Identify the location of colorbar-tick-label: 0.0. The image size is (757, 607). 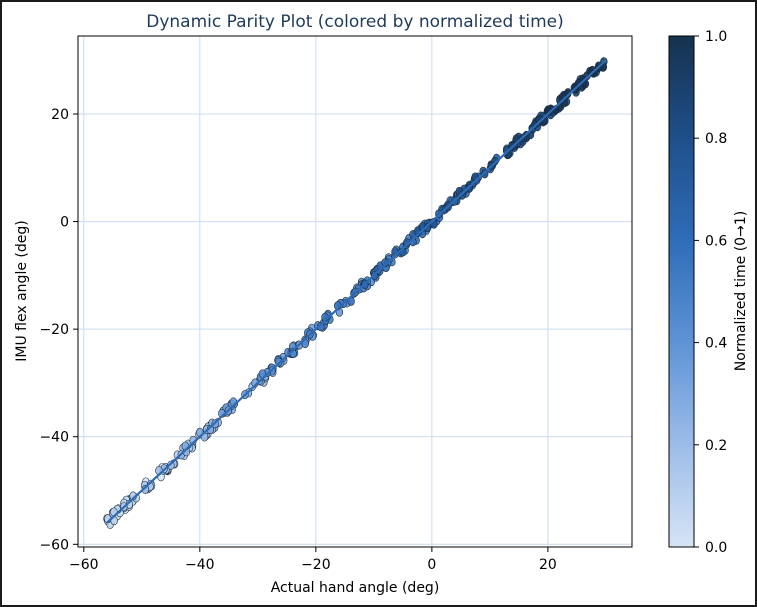
(716, 548).